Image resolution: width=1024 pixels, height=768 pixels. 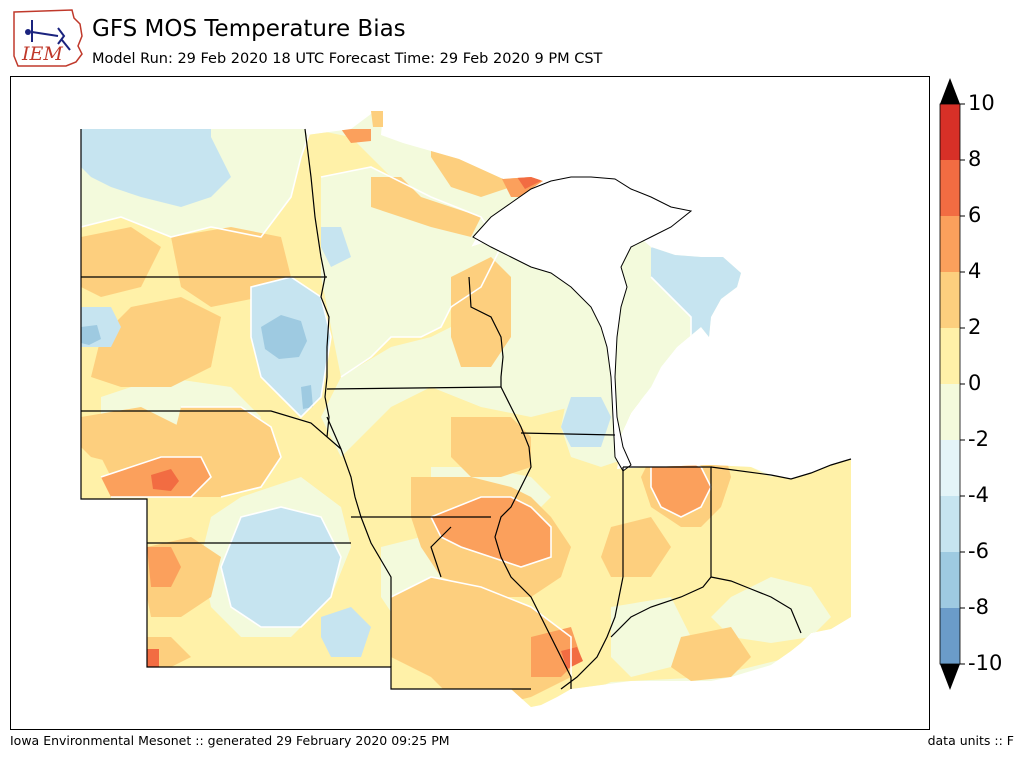 I want to click on colorbar-tick-label: 8, so click(x=975, y=159).